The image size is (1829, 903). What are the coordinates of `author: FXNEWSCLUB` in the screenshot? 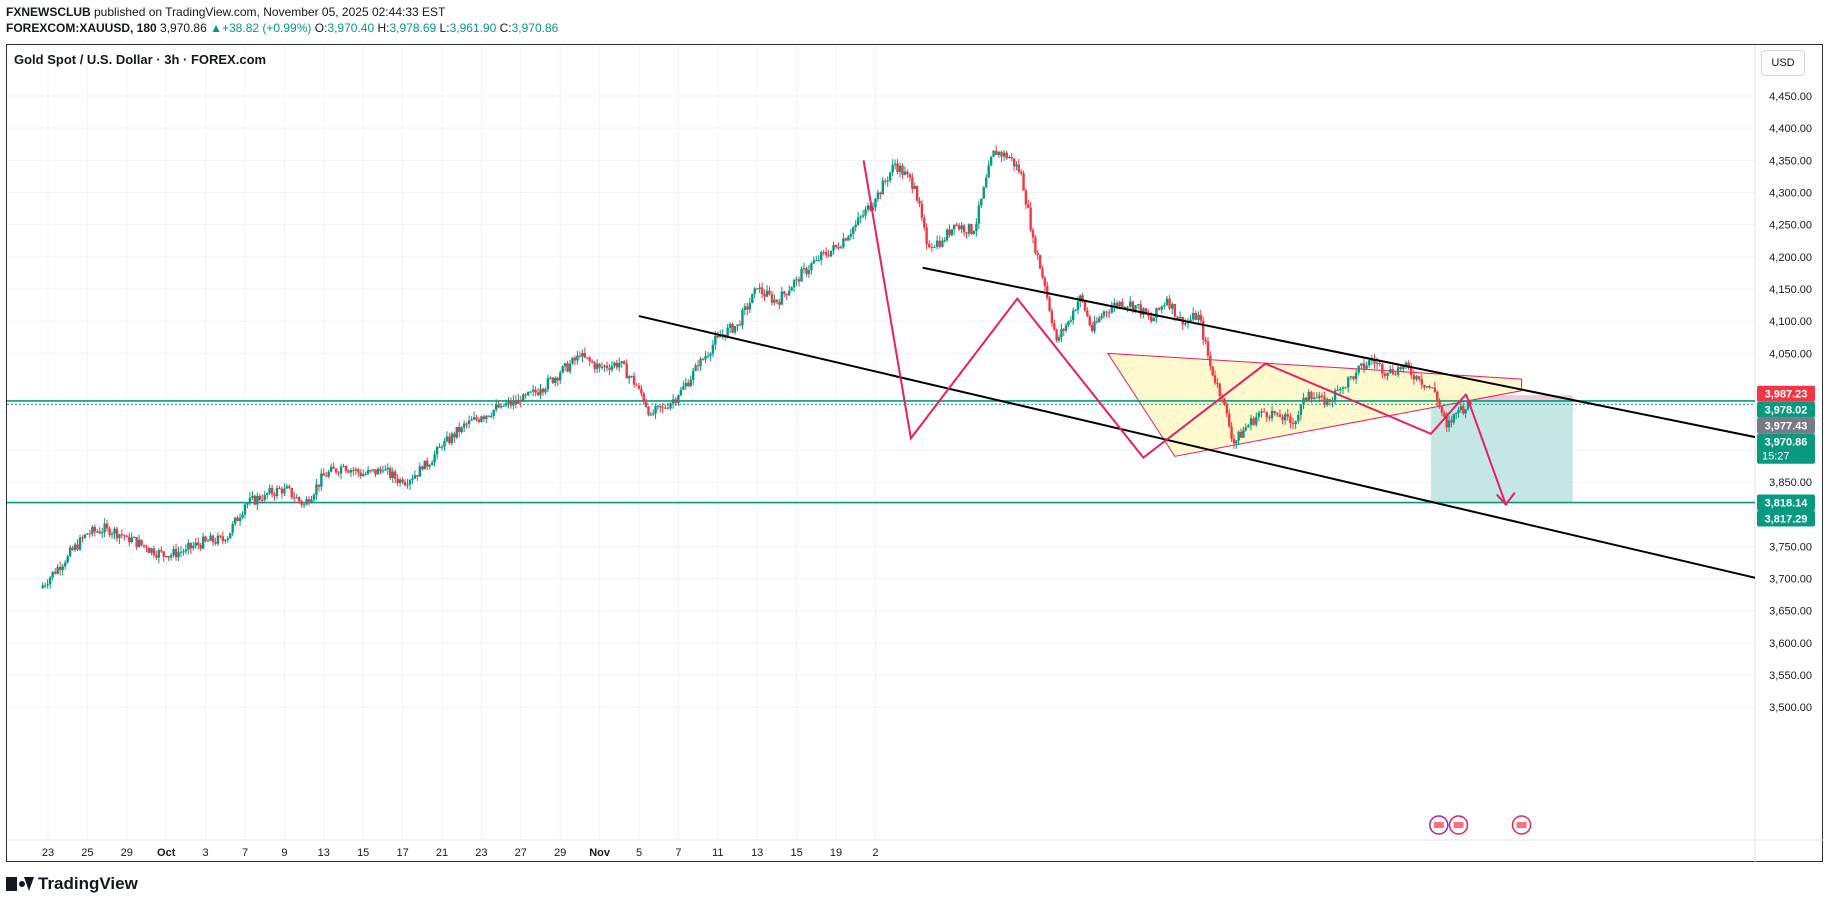 It's located at (48, 12).